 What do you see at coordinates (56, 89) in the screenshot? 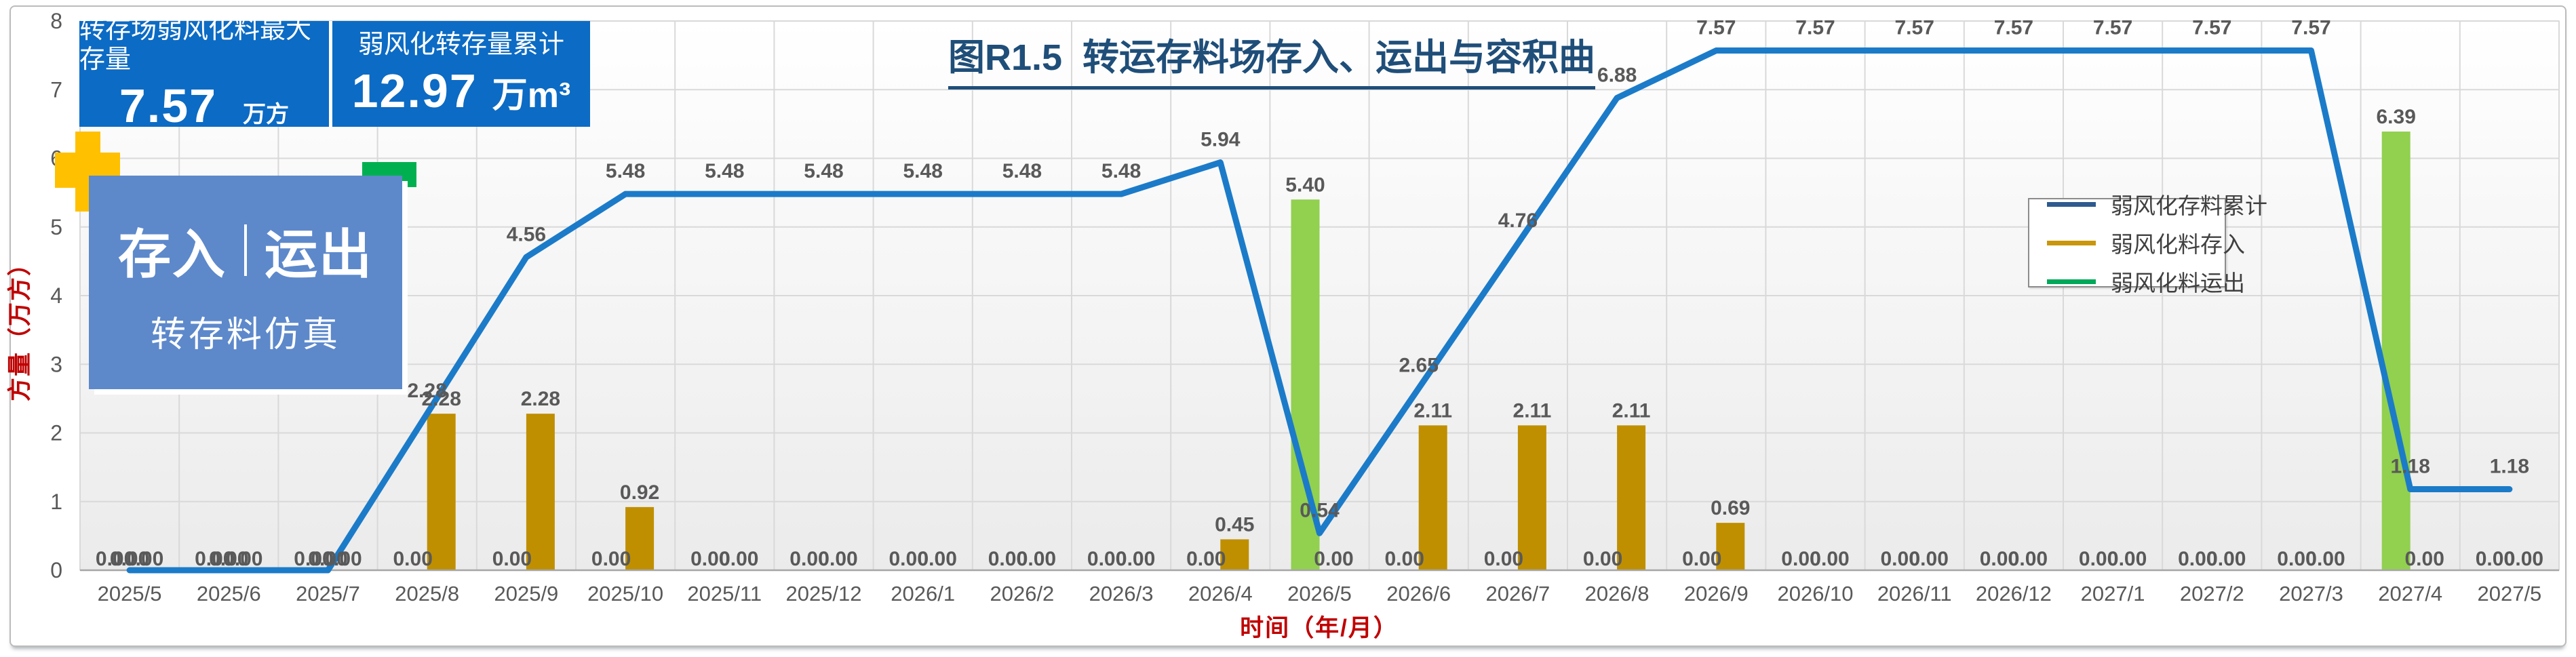
I see `y-tick-label: 7` at bounding box center [56, 89].